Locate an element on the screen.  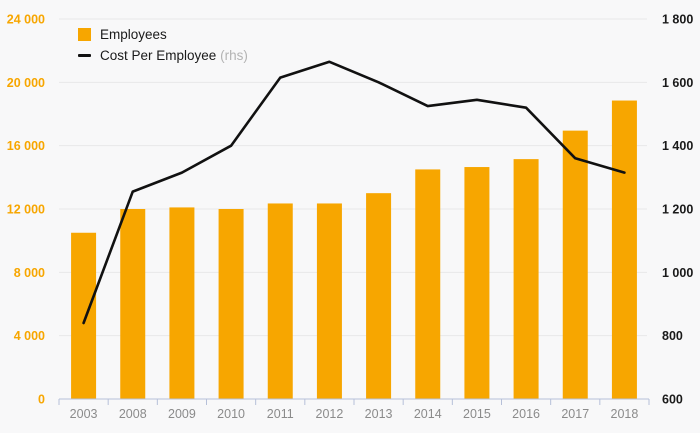
legend-rhs-suffix: (rhs) is located at coordinates (234, 55).